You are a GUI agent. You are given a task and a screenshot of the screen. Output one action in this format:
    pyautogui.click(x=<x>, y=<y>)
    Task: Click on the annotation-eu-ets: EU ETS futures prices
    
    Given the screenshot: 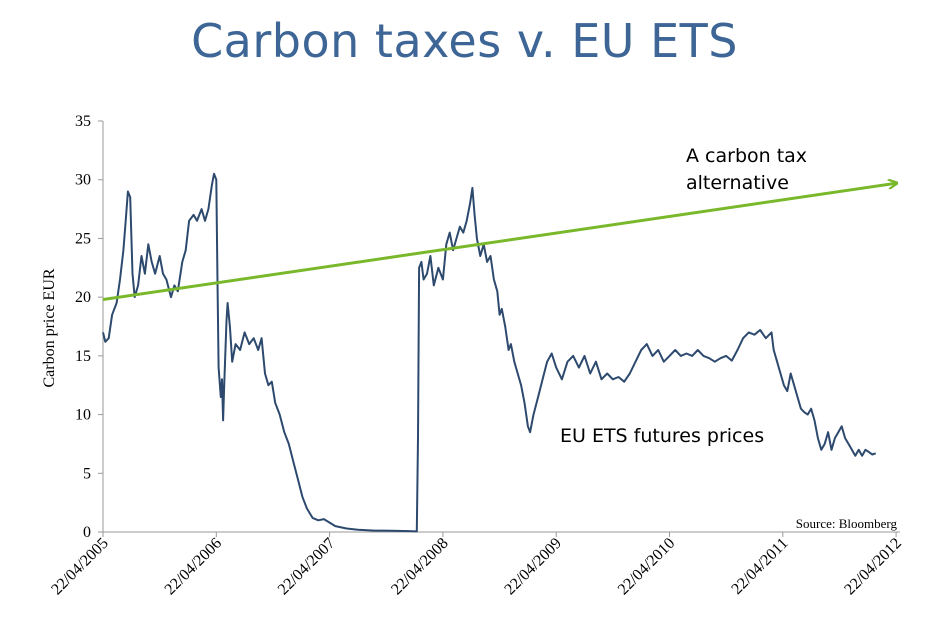 What is the action you would take?
    pyautogui.click(x=662, y=436)
    